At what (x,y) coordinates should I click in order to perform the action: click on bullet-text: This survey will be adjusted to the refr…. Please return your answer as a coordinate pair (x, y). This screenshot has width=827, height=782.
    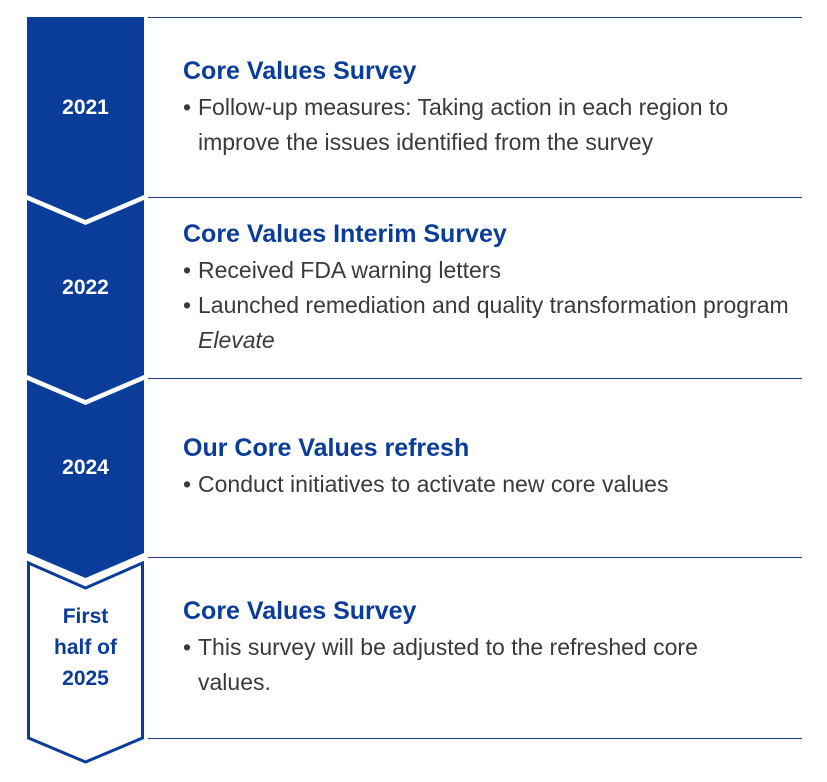
    Looking at the image, I should click on (448, 664).